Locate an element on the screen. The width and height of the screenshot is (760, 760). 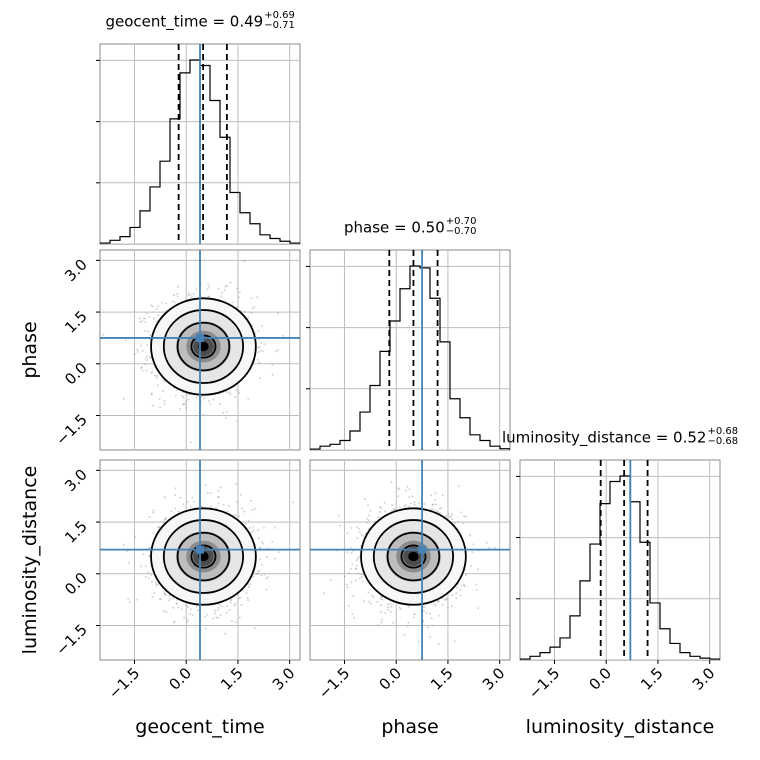
x-tick-label: 3.0 is located at coordinates (494, 679).